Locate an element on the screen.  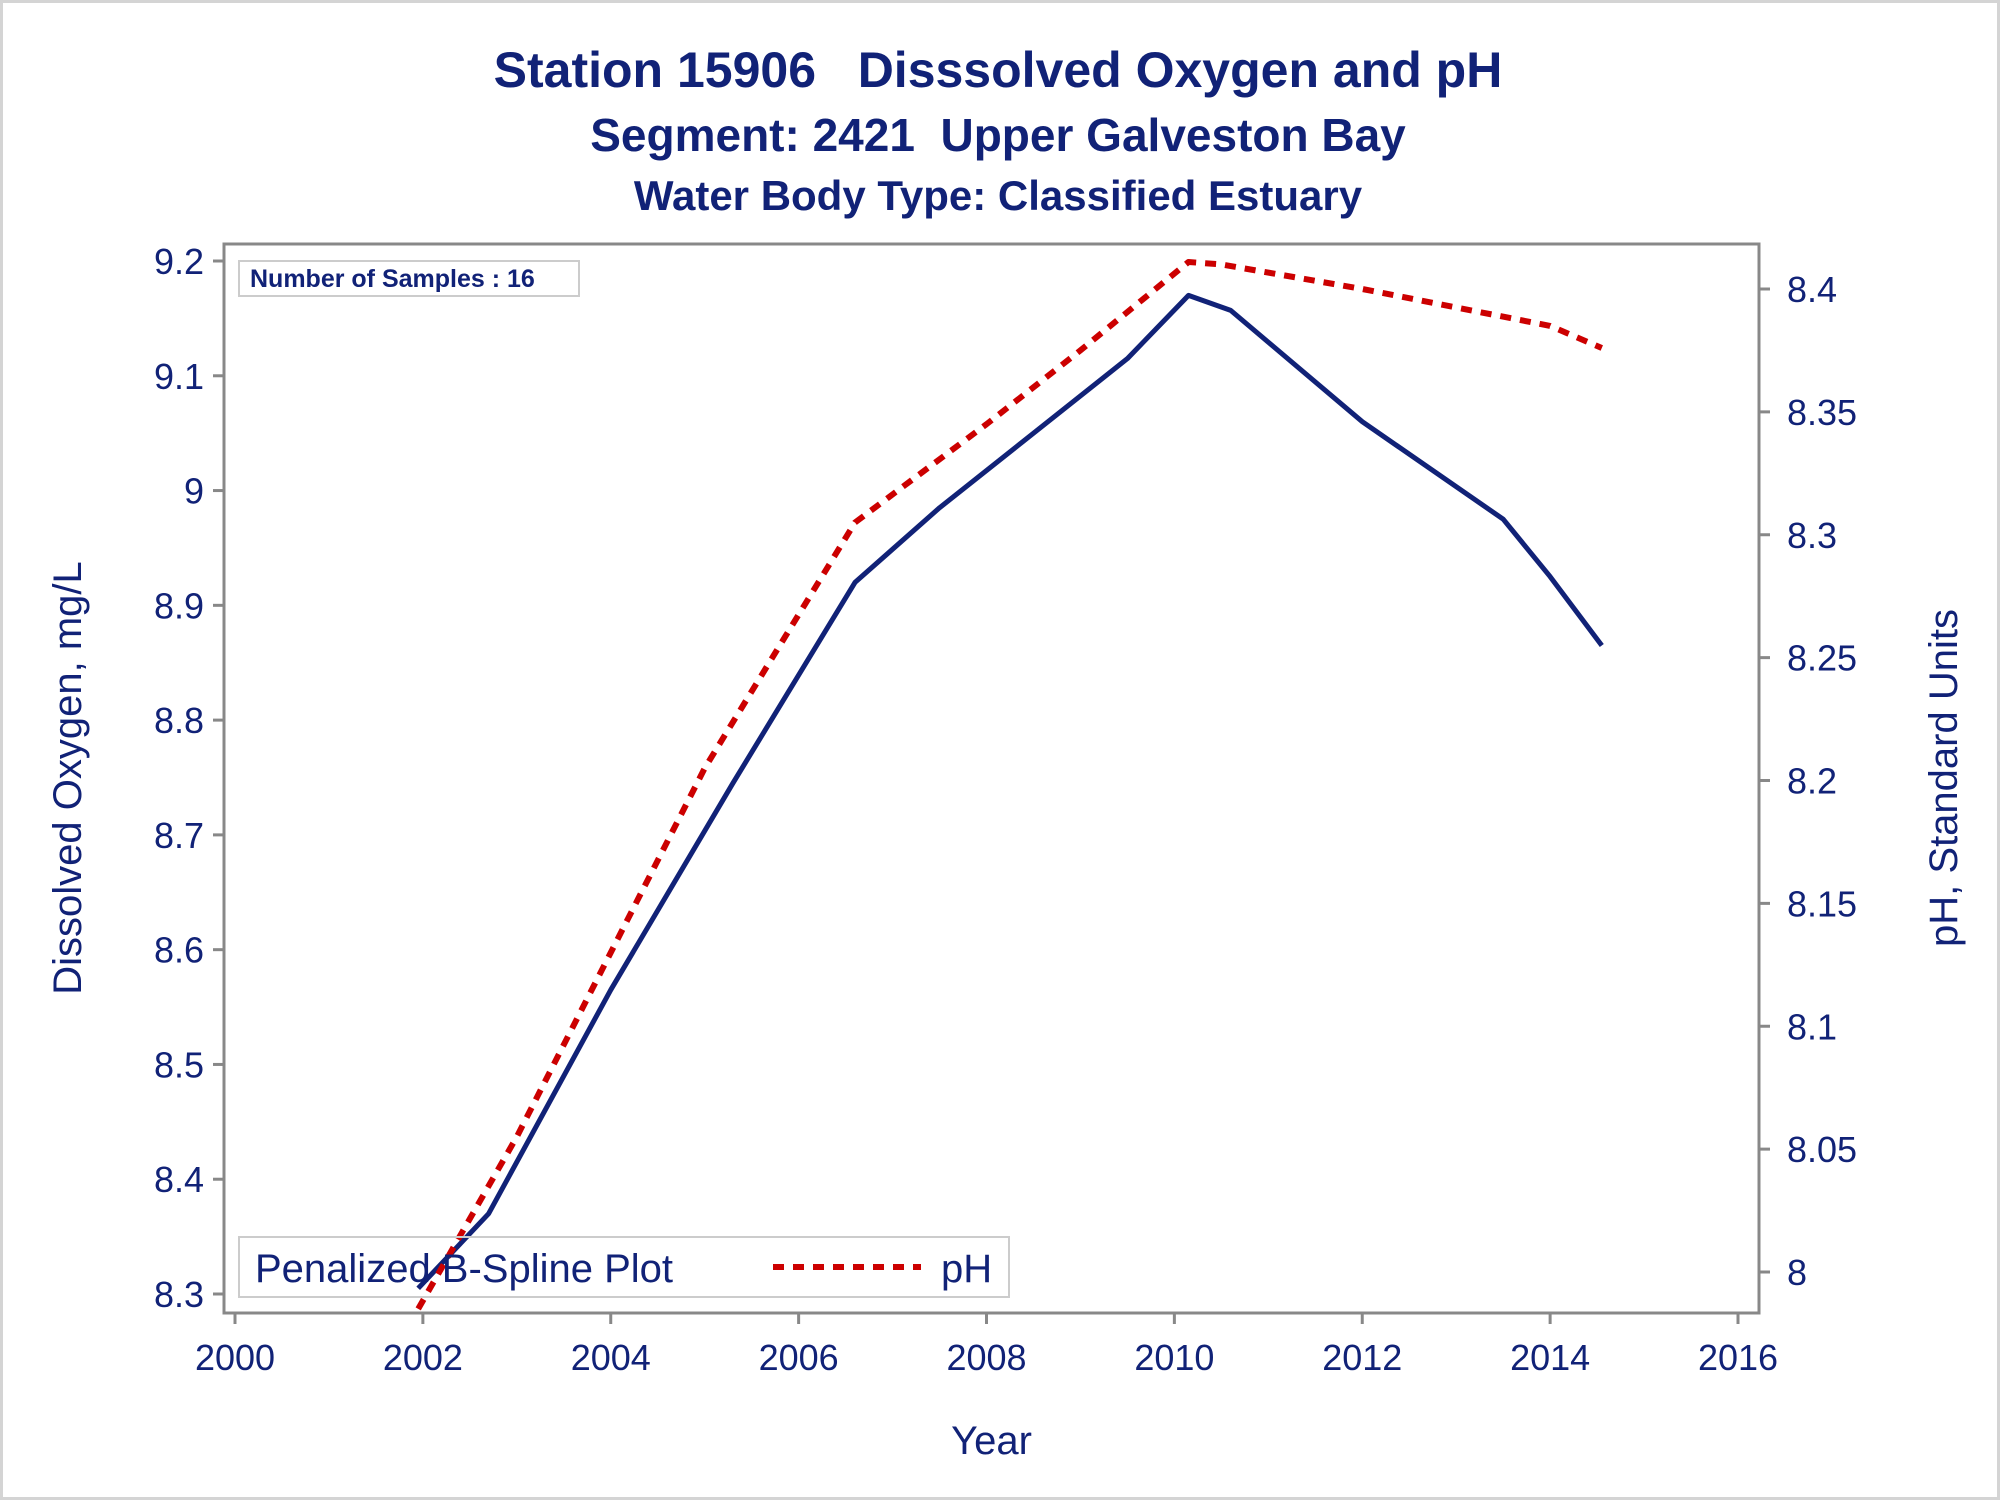
y2-tick-label: 8.4 is located at coordinates (1812, 289).